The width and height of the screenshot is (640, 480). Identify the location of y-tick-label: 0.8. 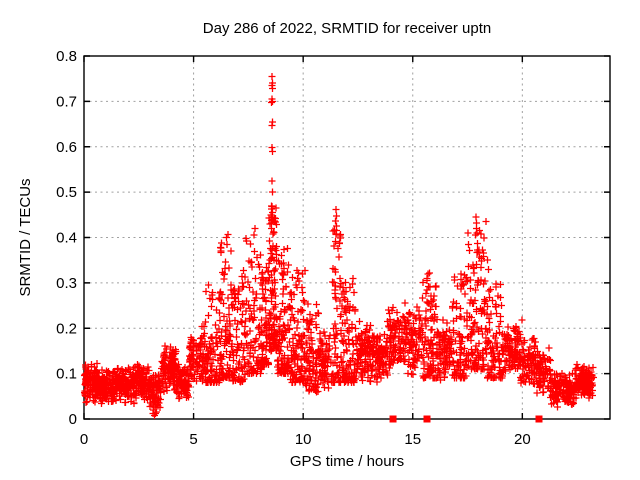
(66, 56).